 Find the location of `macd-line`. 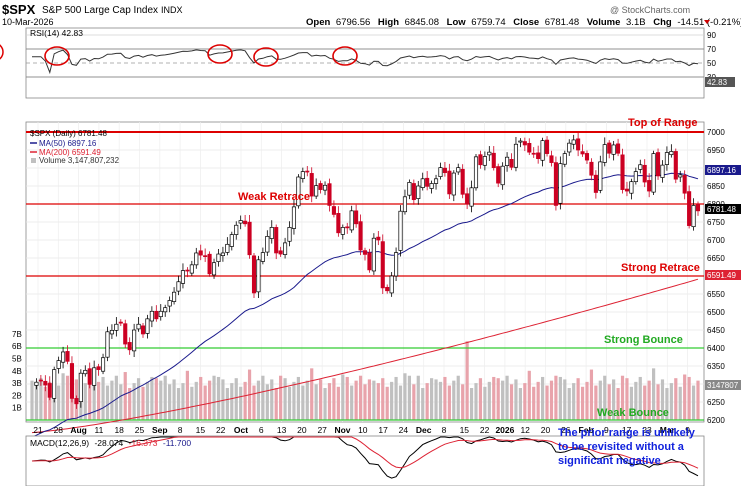

macd-line is located at coordinates (365, 457).